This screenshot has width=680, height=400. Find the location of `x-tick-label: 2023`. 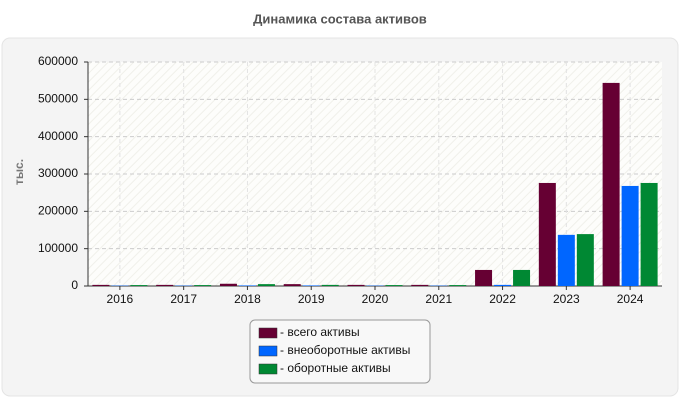

x-tick-label: 2023 is located at coordinates (566, 299).